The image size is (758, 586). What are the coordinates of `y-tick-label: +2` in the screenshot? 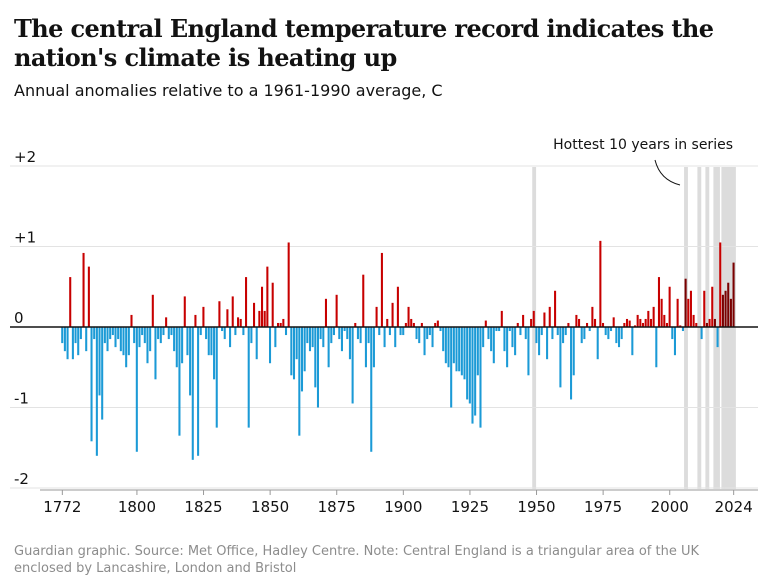 It's located at (25, 157).